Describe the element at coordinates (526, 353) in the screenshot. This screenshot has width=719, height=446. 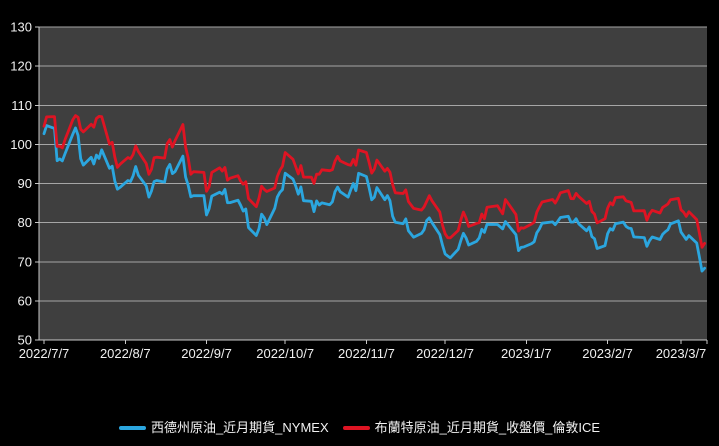
I see `x-axis-label: 2023/1/7` at that location.